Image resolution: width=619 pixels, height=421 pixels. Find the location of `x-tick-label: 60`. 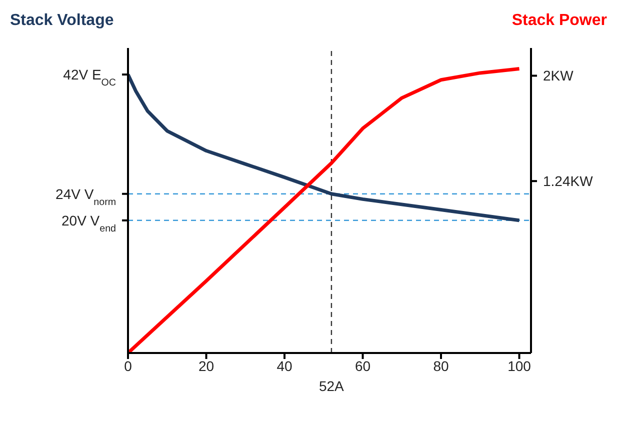

x-tick-label: 60 is located at coordinates (362, 366).